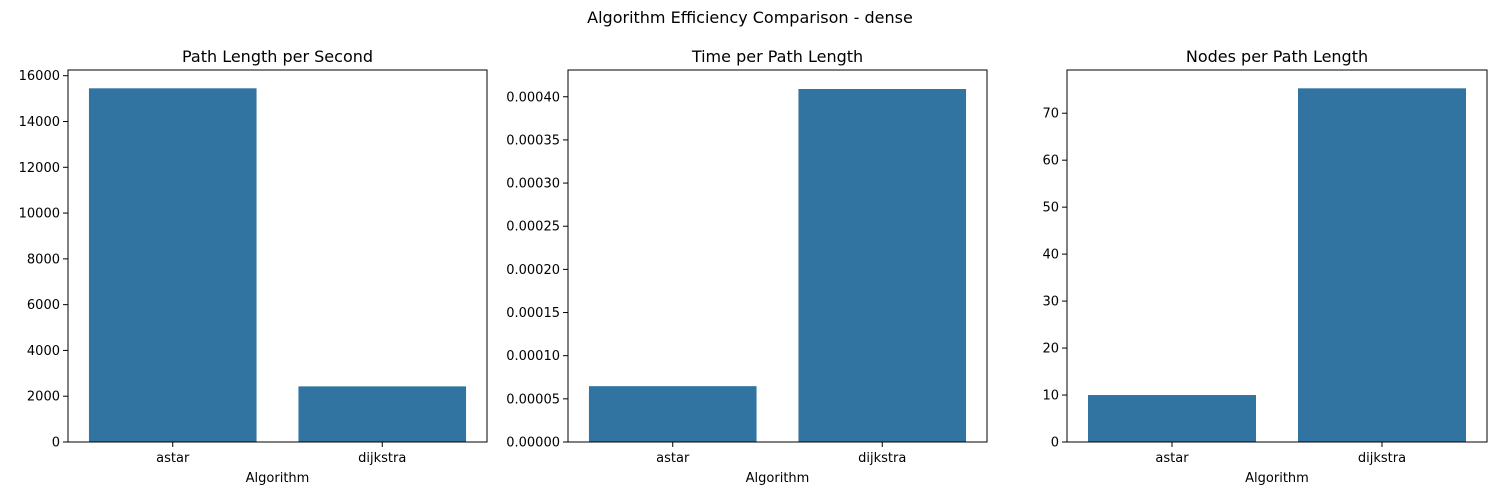 This screenshot has height=500, width=1500. I want to click on y-tick-label: 0.00000, so click(533, 443).